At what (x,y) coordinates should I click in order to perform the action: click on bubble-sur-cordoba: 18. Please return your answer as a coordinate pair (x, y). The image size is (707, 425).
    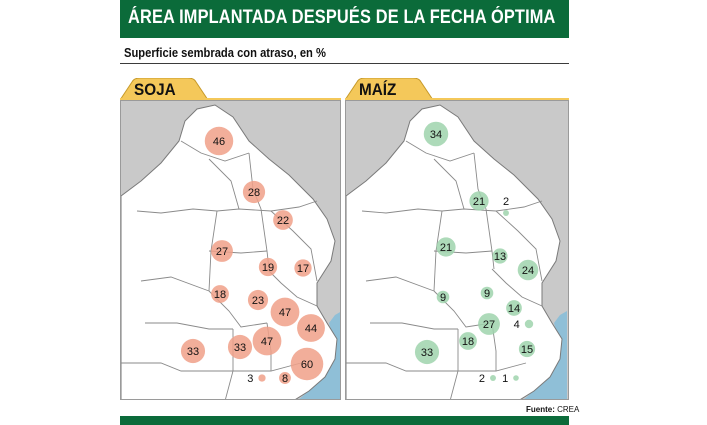
    Looking at the image, I should click on (220, 294).